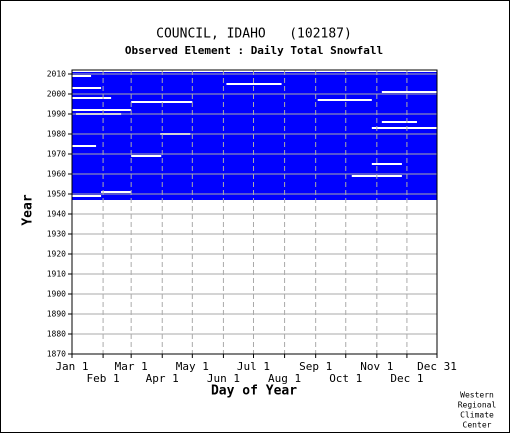 Image resolution: width=510 pixels, height=433 pixels. Describe the element at coordinates (406, 378) in the screenshot. I see `x-tick-label: Dec 1` at that location.